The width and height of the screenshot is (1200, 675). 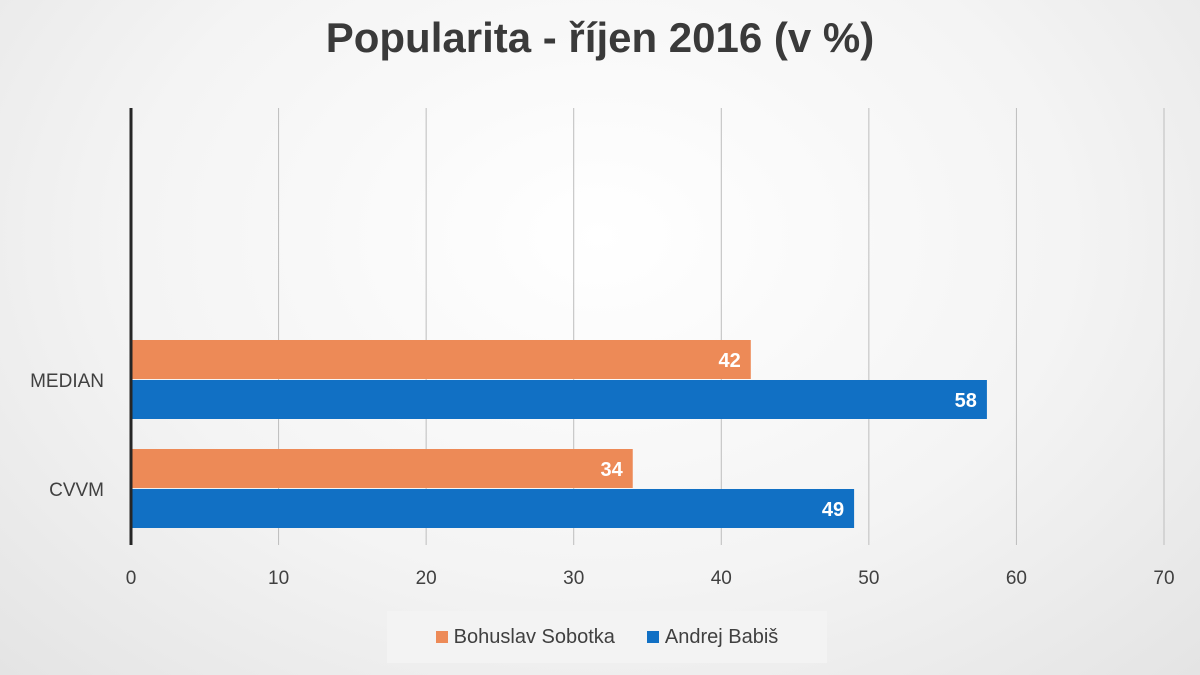 I want to click on x-tick-label-50: 50, so click(x=868, y=578).